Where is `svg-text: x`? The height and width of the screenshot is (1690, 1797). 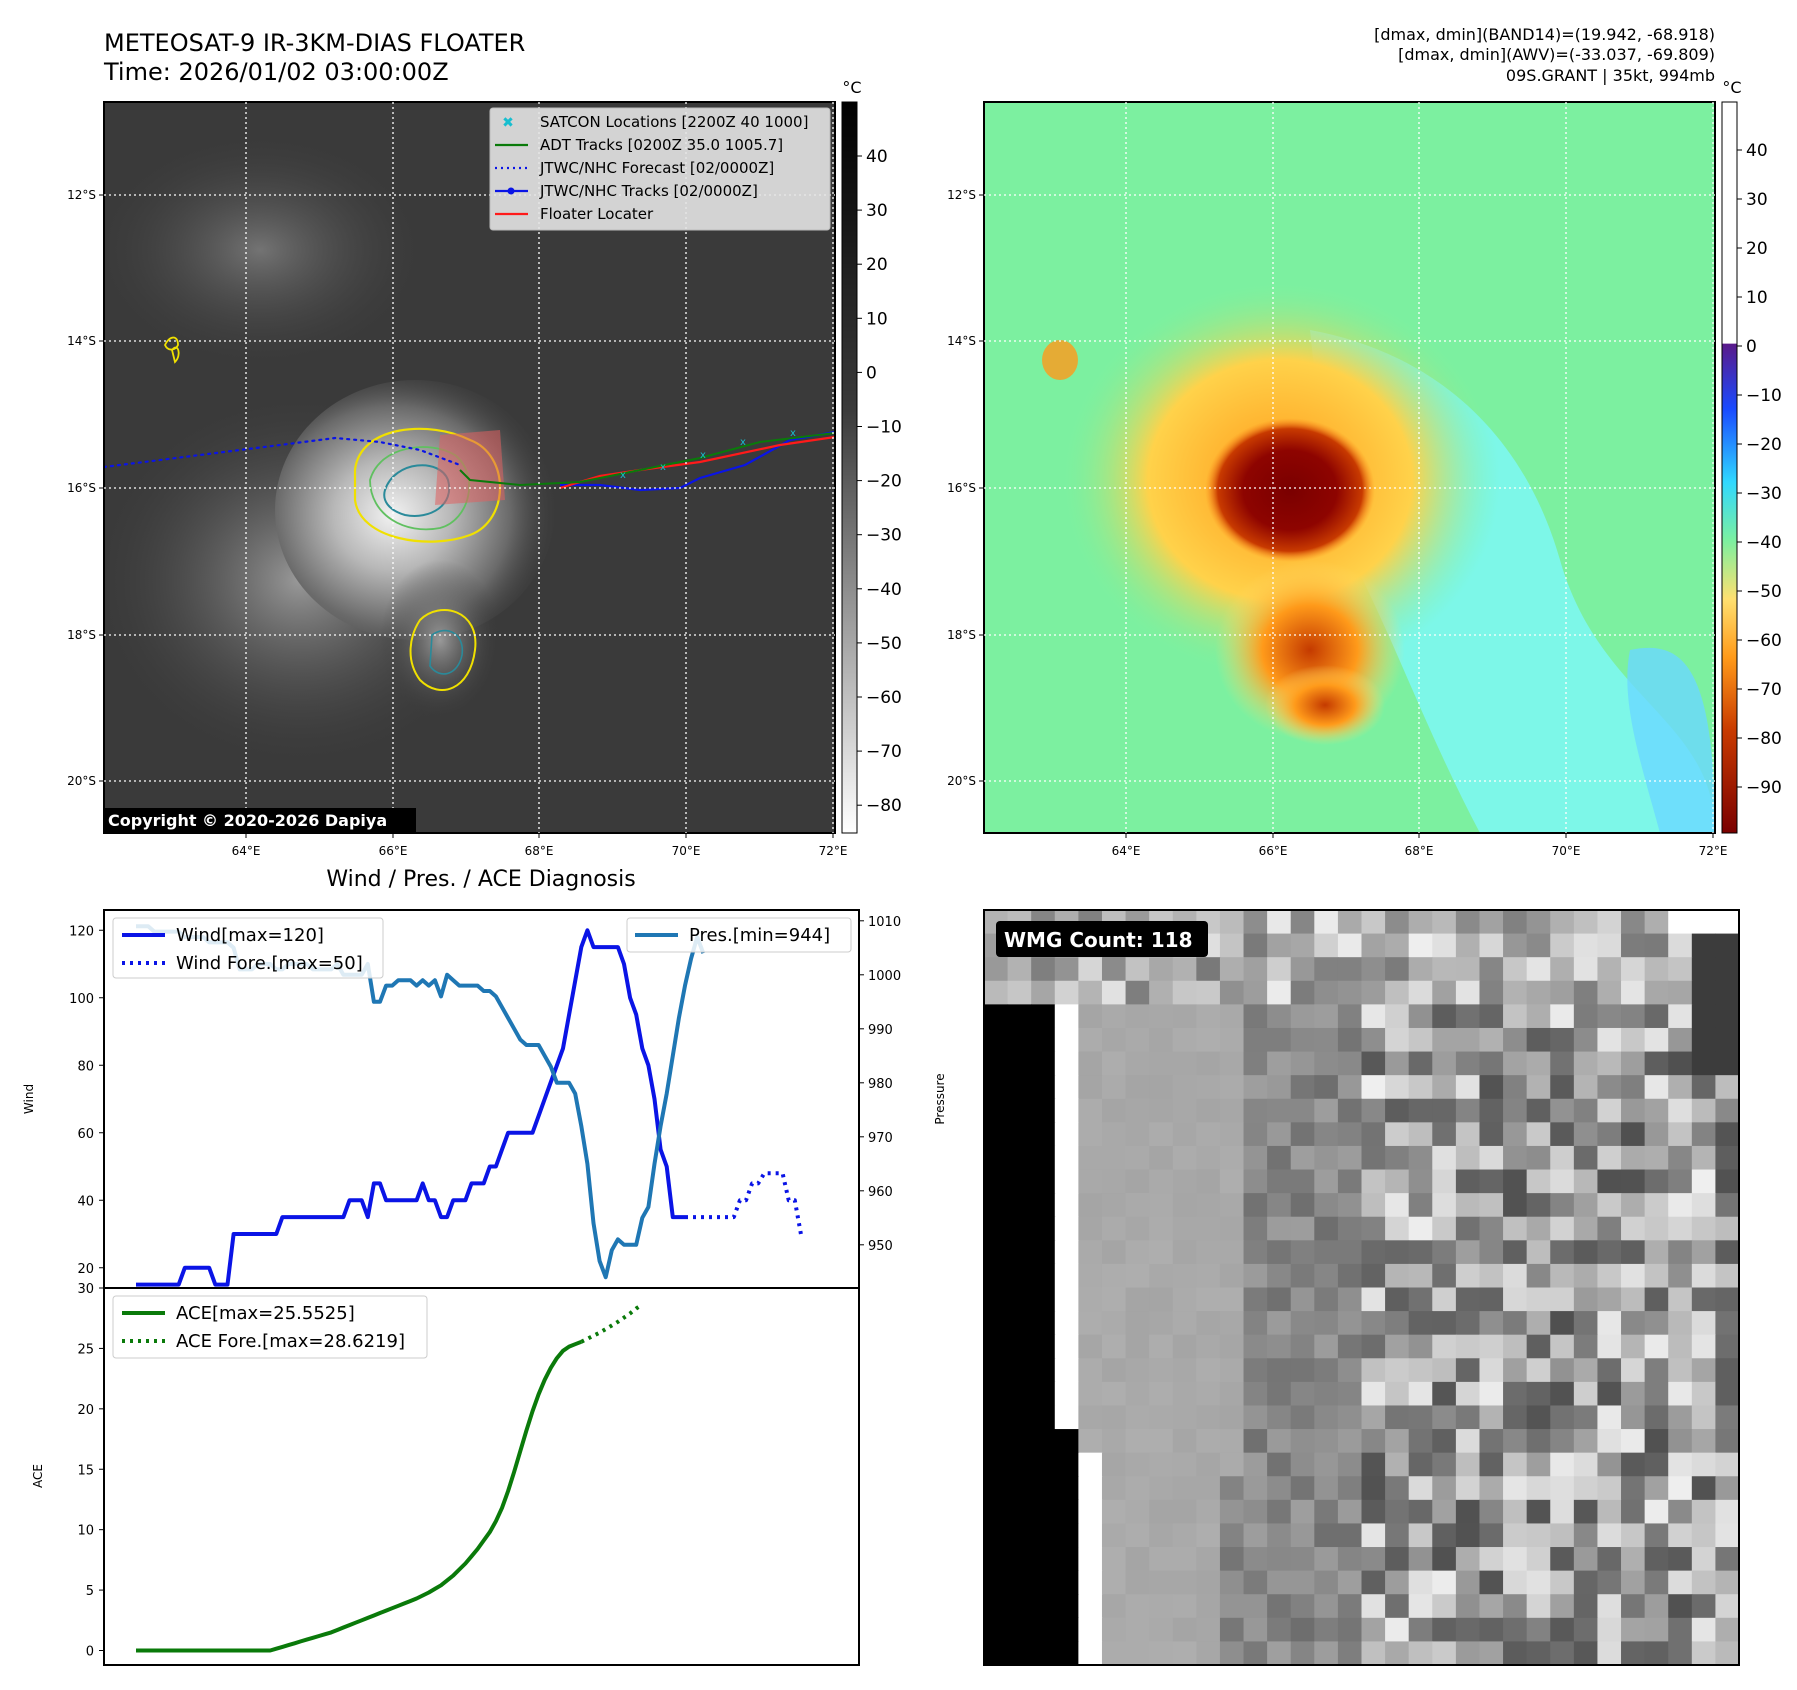
svg-text: x is located at coordinates (663, 467).